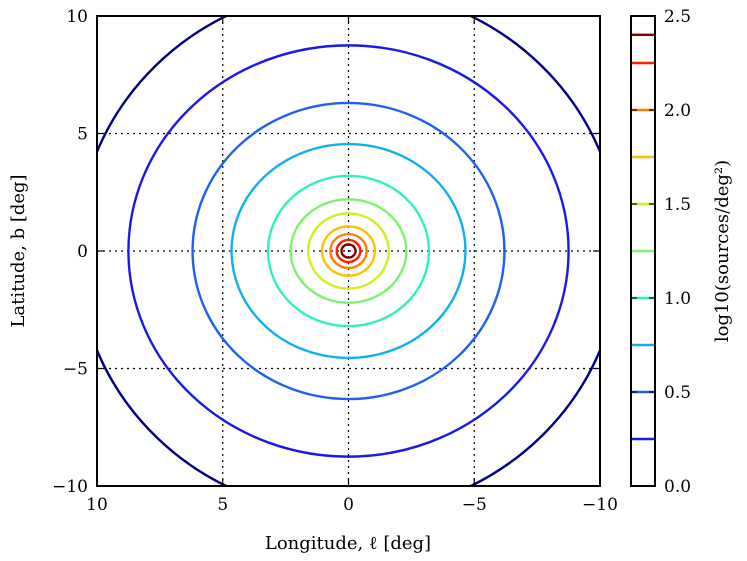 The image size is (747, 561). Describe the element at coordinates (348, 543) in the screenshot. I see `x-axis-label: Longitude, ℓ [deg]` at that location.